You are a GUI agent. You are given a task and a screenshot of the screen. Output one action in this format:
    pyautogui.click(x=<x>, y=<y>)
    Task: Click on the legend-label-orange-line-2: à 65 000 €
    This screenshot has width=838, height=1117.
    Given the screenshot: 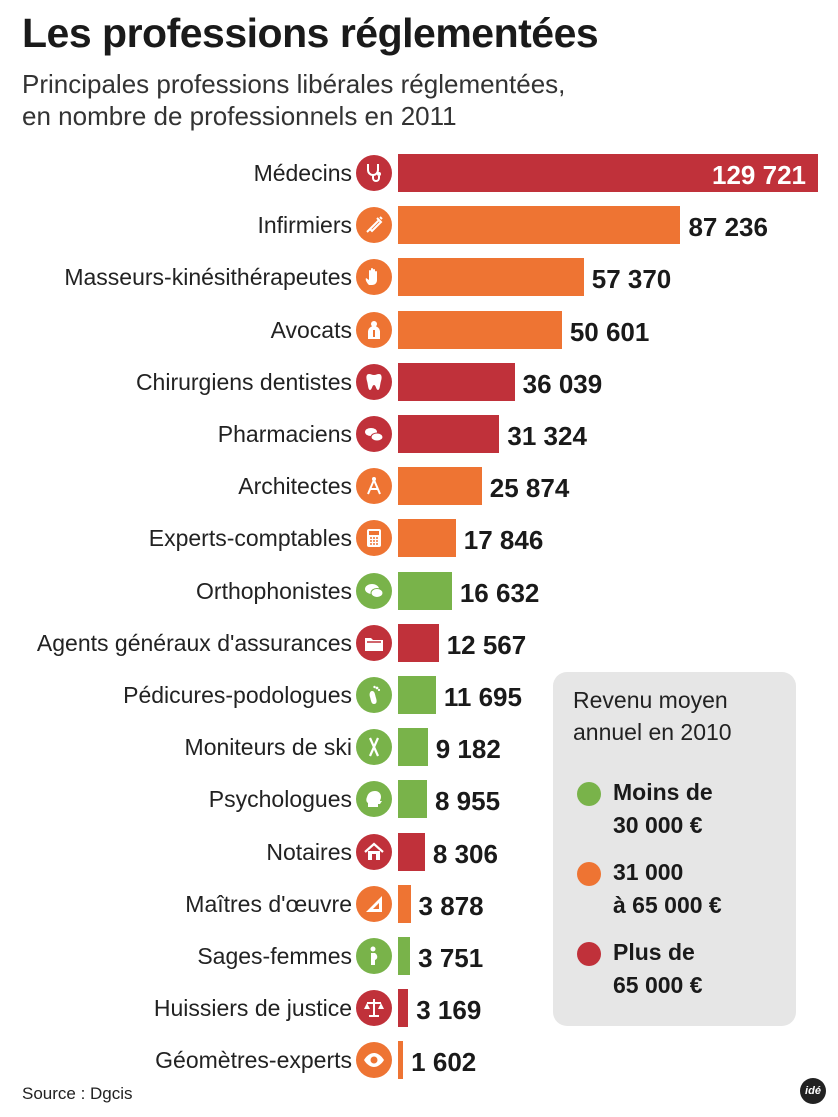 What is the action you would take?
    pyautogui.click(x=667, y=905)
    